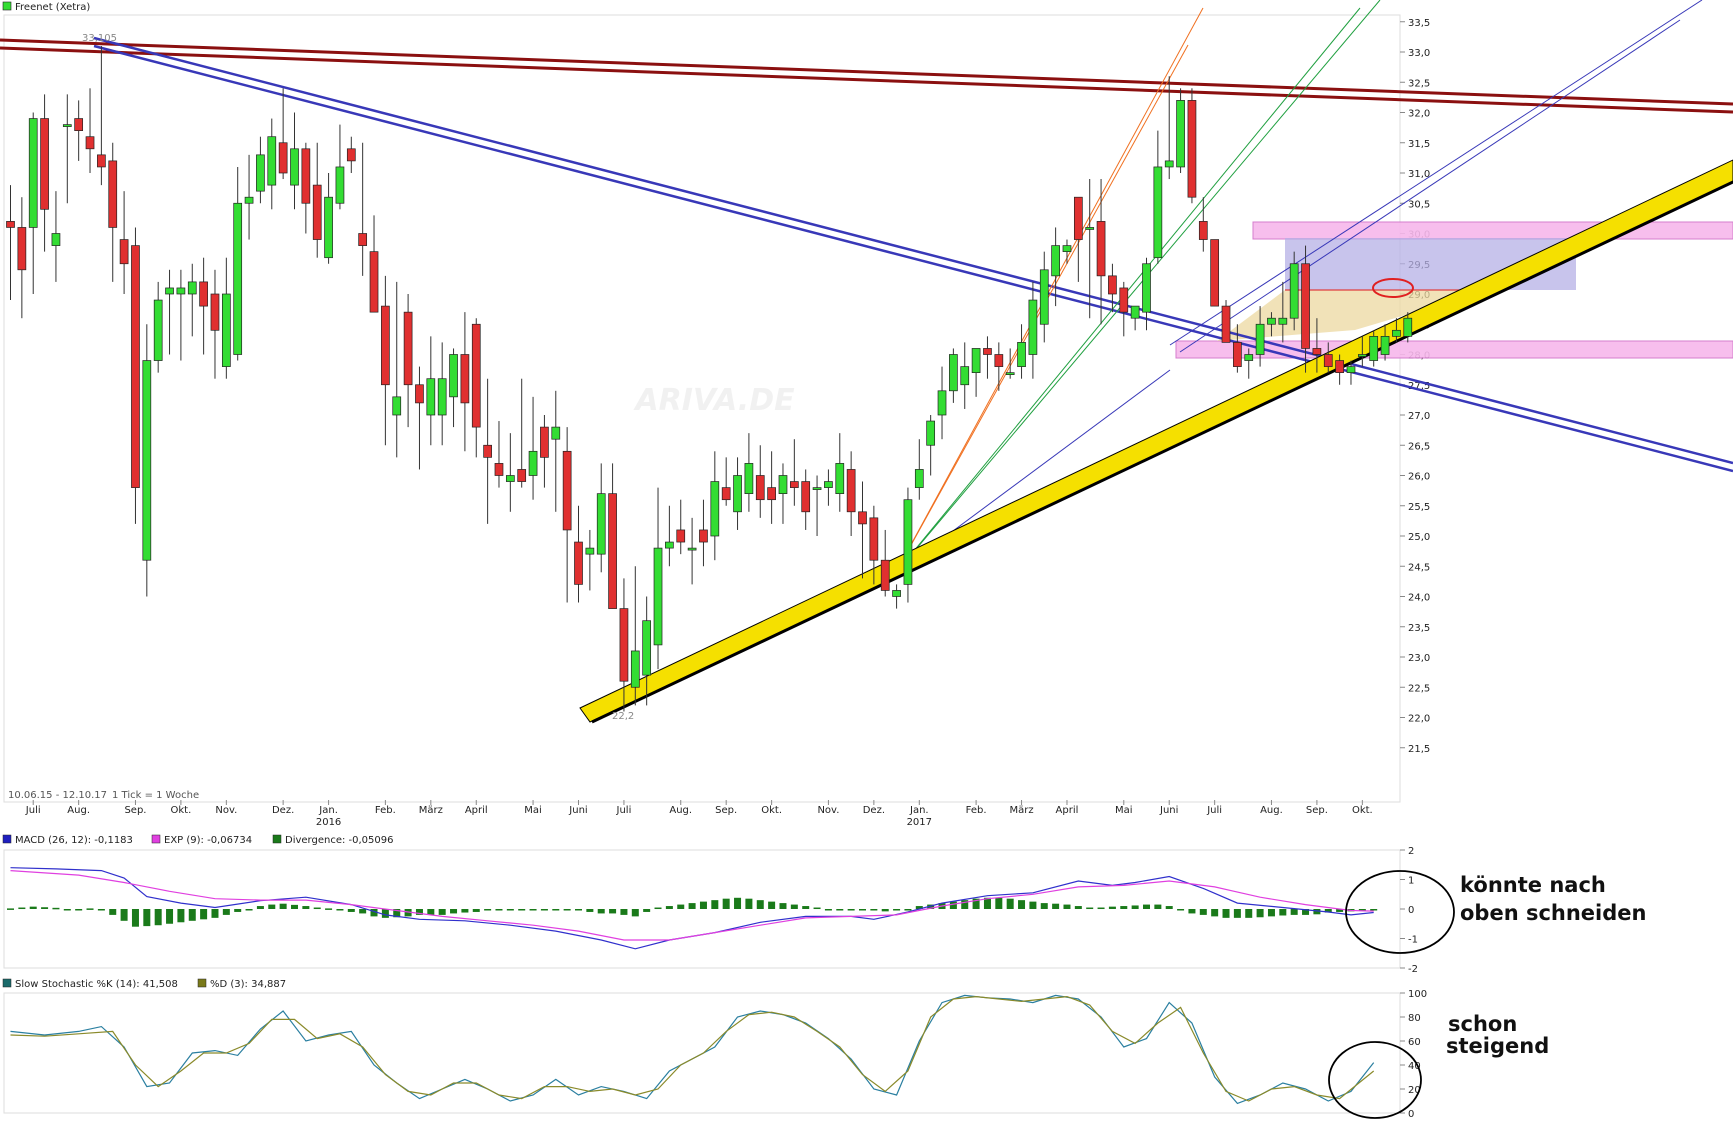 This screenshot has height=1122, width=1733. Describe the element at coordinates (277, 839) in the screenshot. I see `legend-swatch-divergence` at that location.